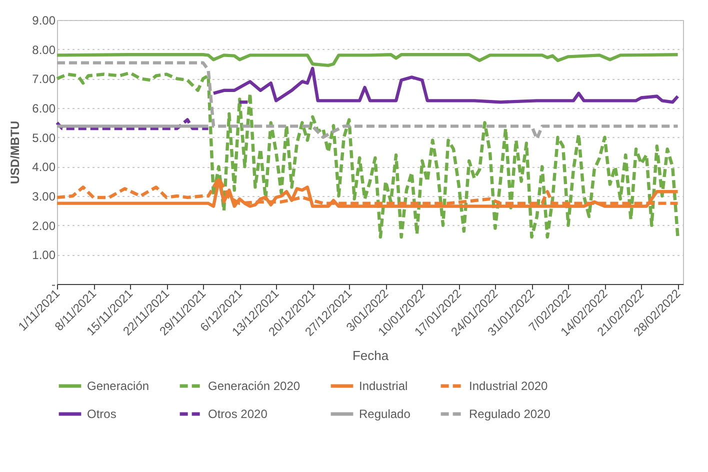  I want to click on legend-label: Generación, so click(118, 386).